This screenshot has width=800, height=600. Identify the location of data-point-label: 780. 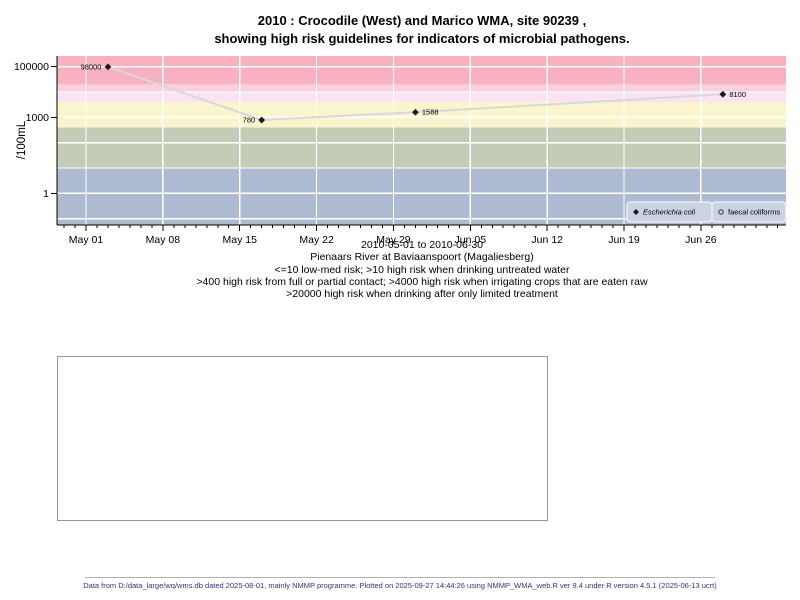
(249, 120).